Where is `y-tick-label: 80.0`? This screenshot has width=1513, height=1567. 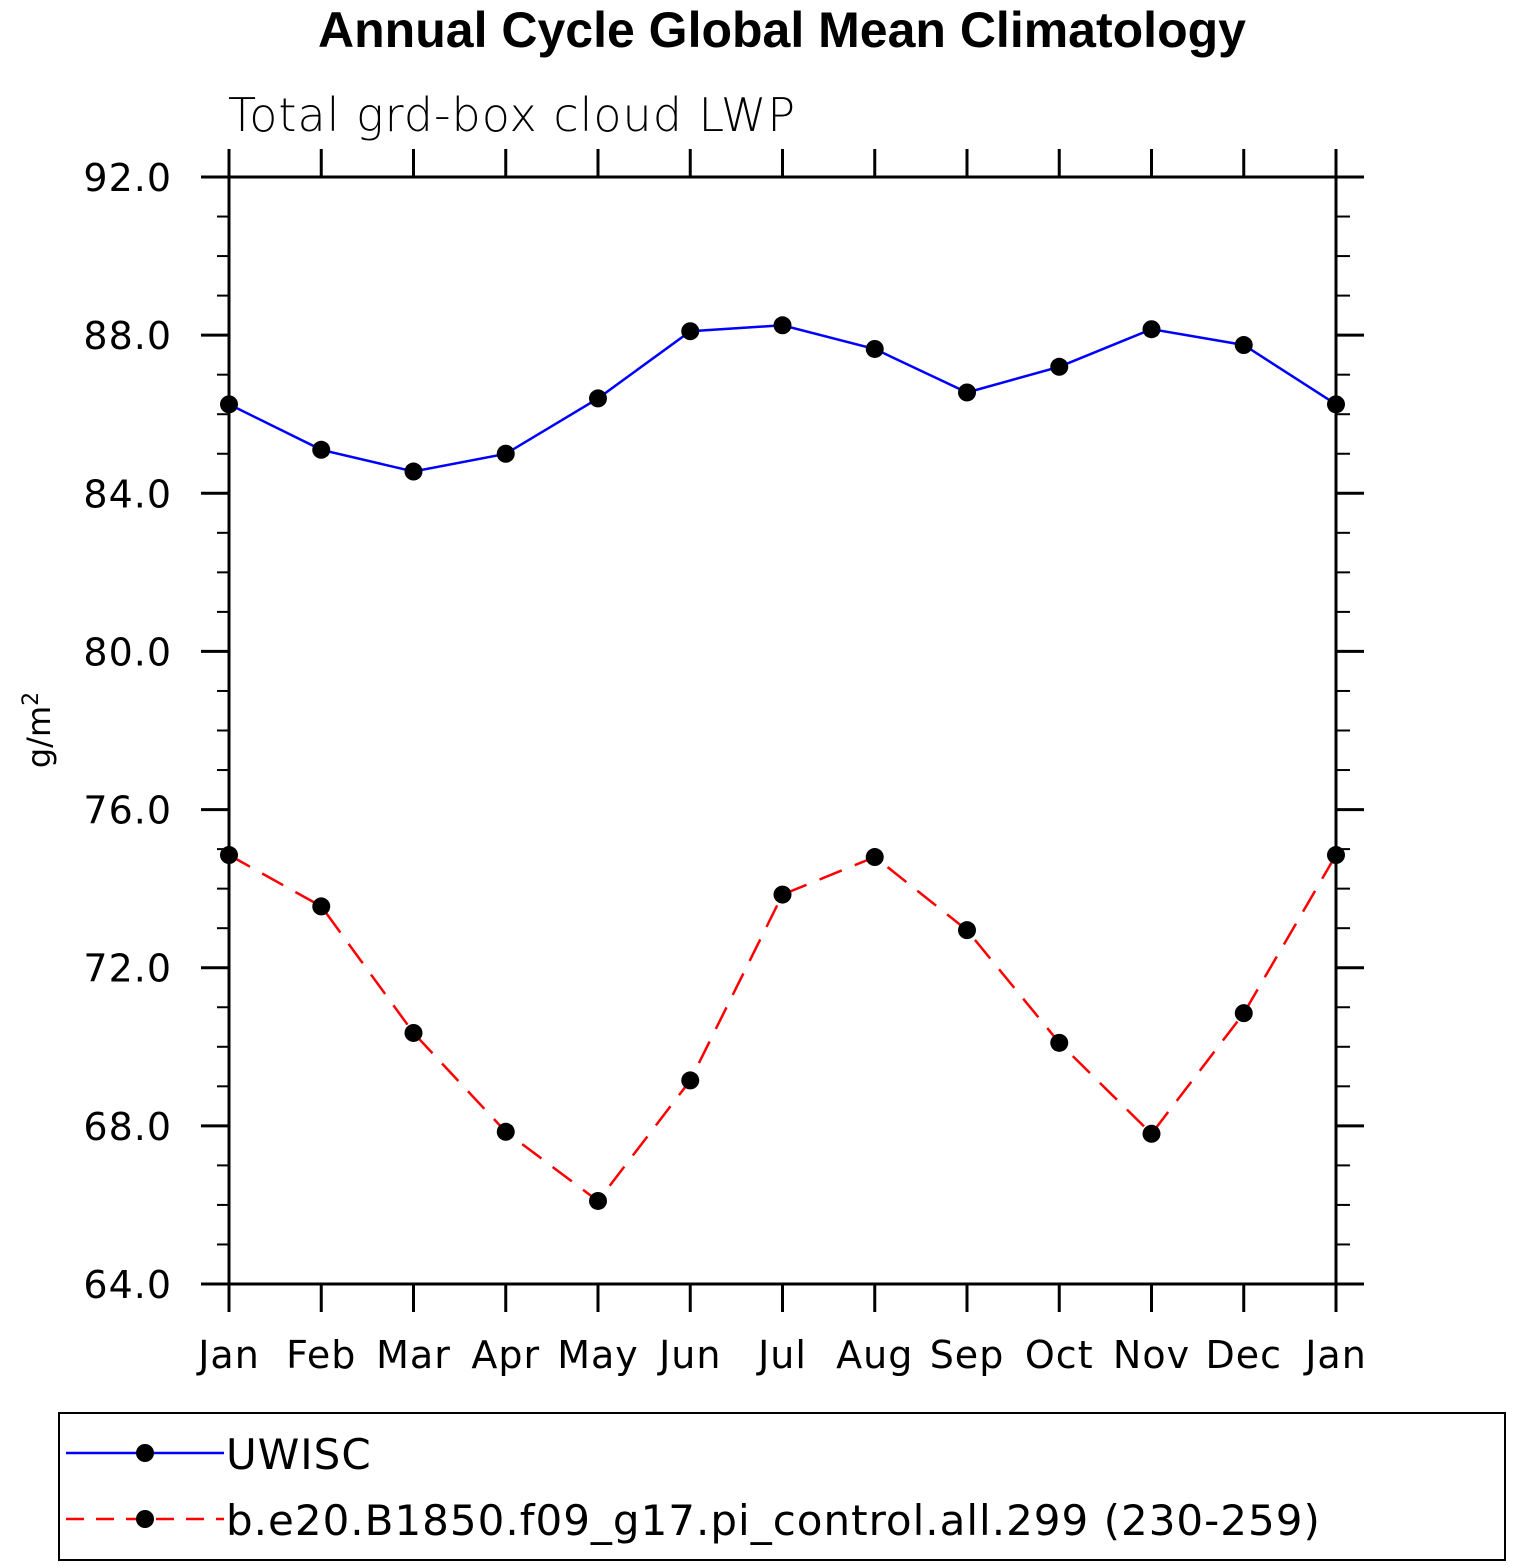
y-tick-label: 80.0 is located at coordinates (127, 652).